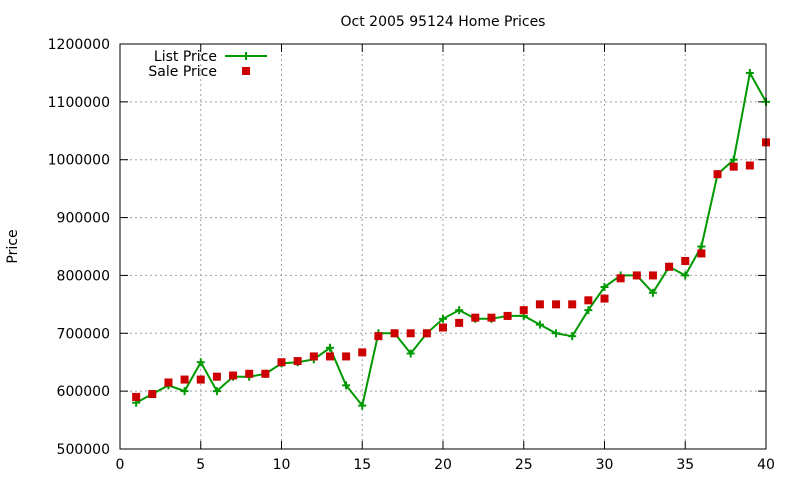 This screenshot has width=800, height=480. What do you see at coordinates (443, 22) in the screenshot?
I see `chart-title: Oct 2005 95124 Home Prices` at bounding box center [443, 22].